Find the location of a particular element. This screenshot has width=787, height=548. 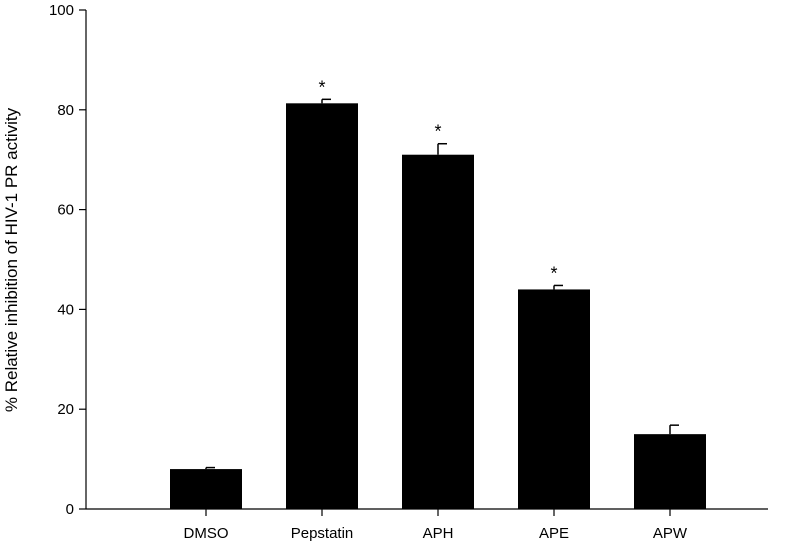

x-tick-label-aph: APH is located at coordinates (438, 533).